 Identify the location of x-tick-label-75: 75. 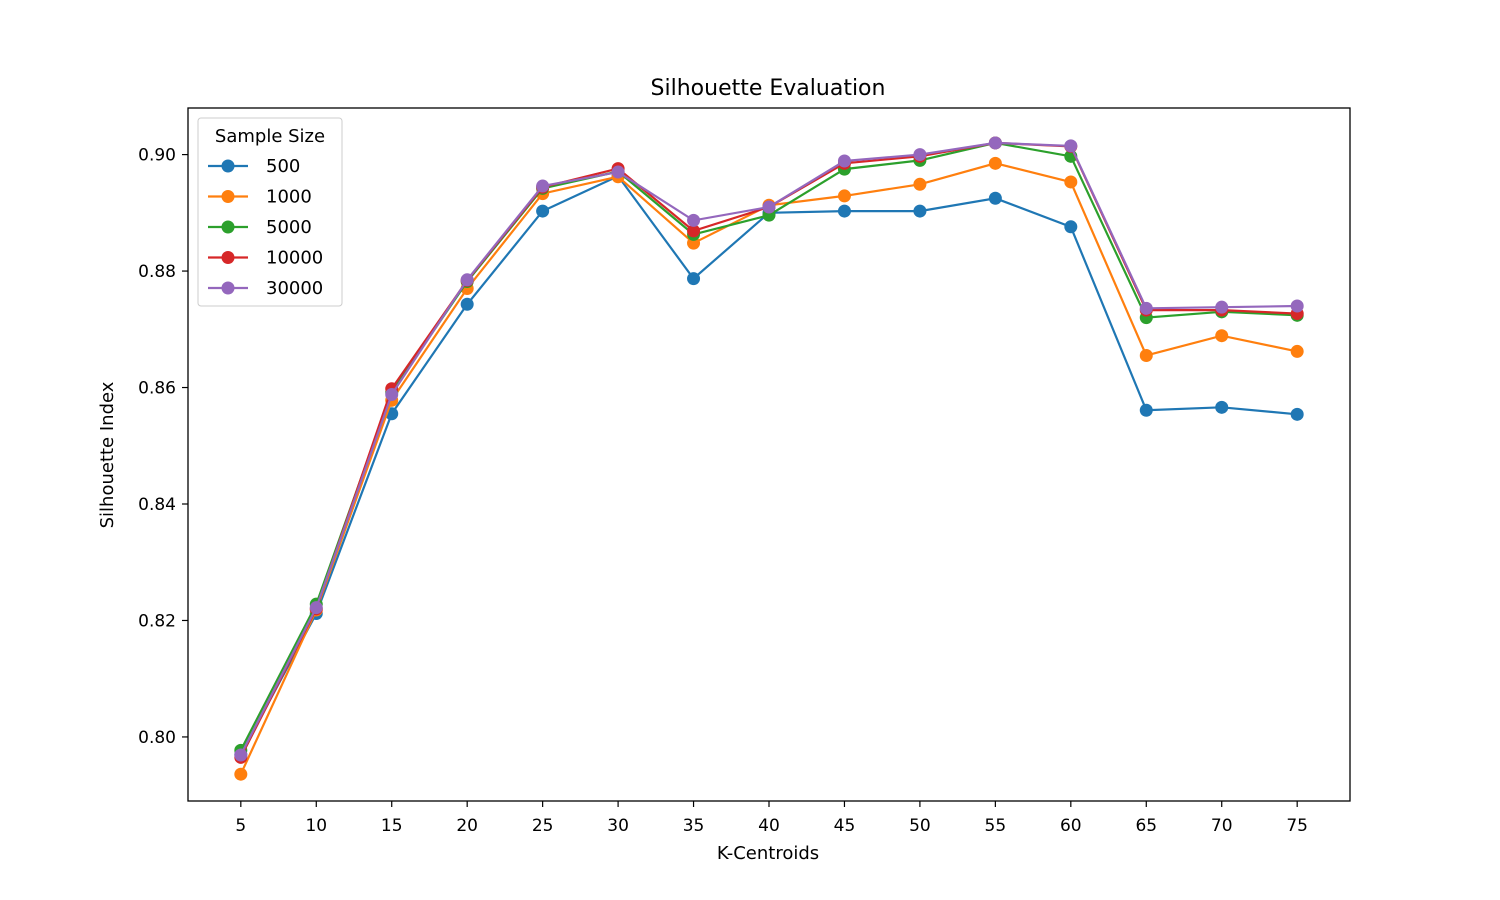
(1297, 826).